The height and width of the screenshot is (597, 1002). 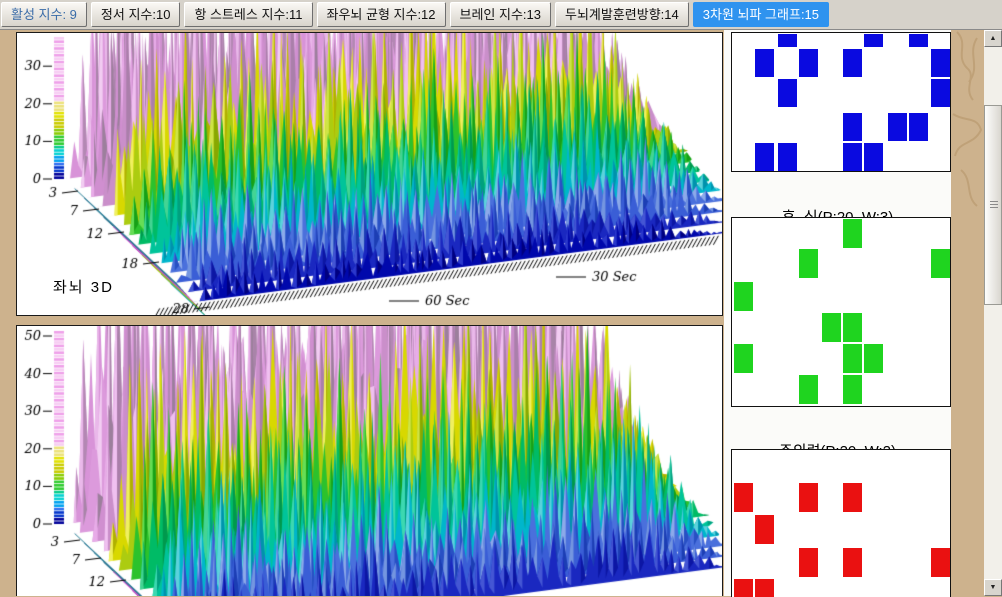 I want to click on chart-title-left-brain: 좌뇌 3D, so click(x=83, y=287).